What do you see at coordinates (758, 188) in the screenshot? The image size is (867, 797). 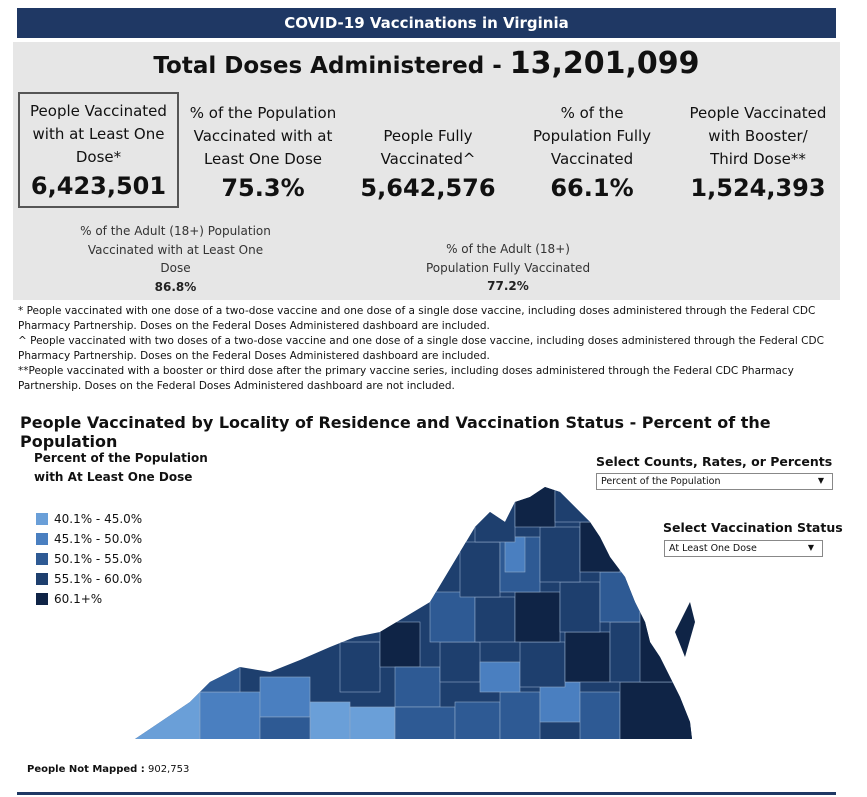 I see `stat-value: 1,524,393` at bounding box center [758, 188].